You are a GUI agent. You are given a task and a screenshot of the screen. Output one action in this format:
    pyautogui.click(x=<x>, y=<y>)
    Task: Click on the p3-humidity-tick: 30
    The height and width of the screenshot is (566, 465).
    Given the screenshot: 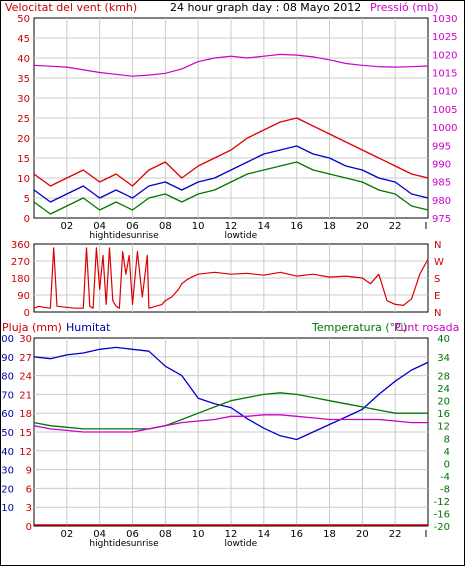 What is the action you would take?
    pyautogui.click(x=7, y=471)
    